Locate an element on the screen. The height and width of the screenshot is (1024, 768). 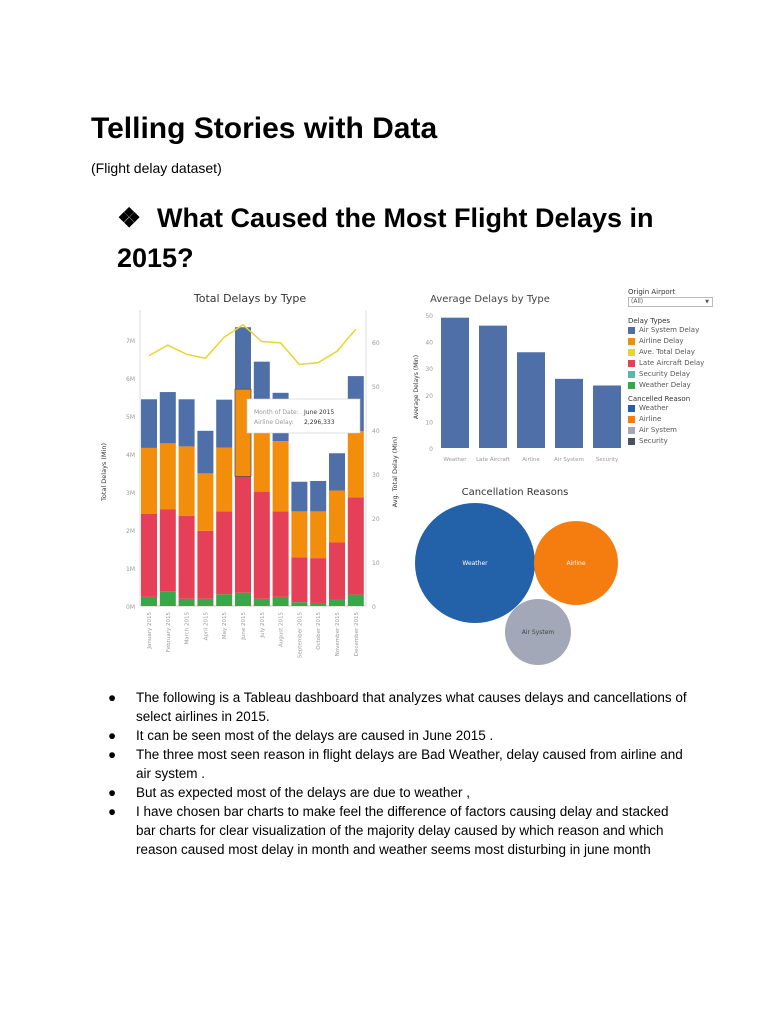
avg-total-delay-line is located at coordinates (252, 344).